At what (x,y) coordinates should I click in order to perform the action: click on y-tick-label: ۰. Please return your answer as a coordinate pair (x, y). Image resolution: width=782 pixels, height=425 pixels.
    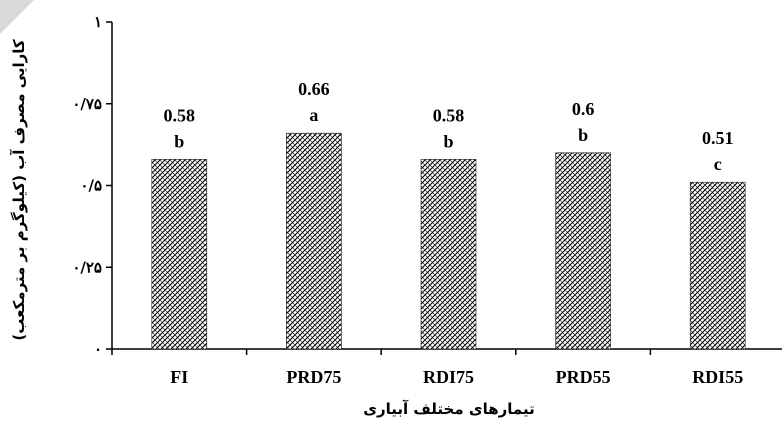
    Looking at the image, I should click on (98, 349).